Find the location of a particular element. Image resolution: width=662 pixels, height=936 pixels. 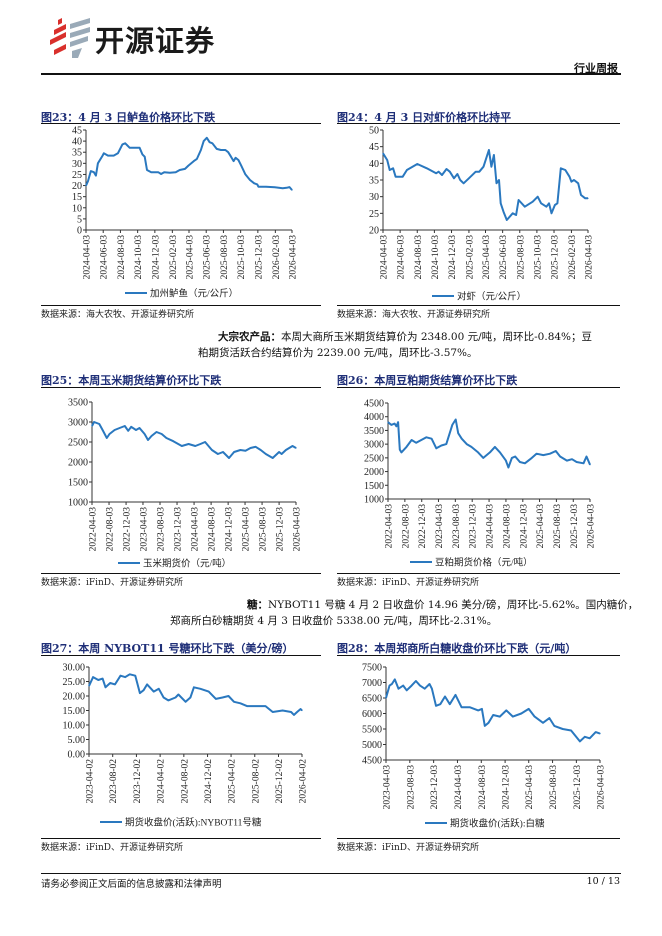

y-tick-label: 5500 is located at coordinates (372, 730).